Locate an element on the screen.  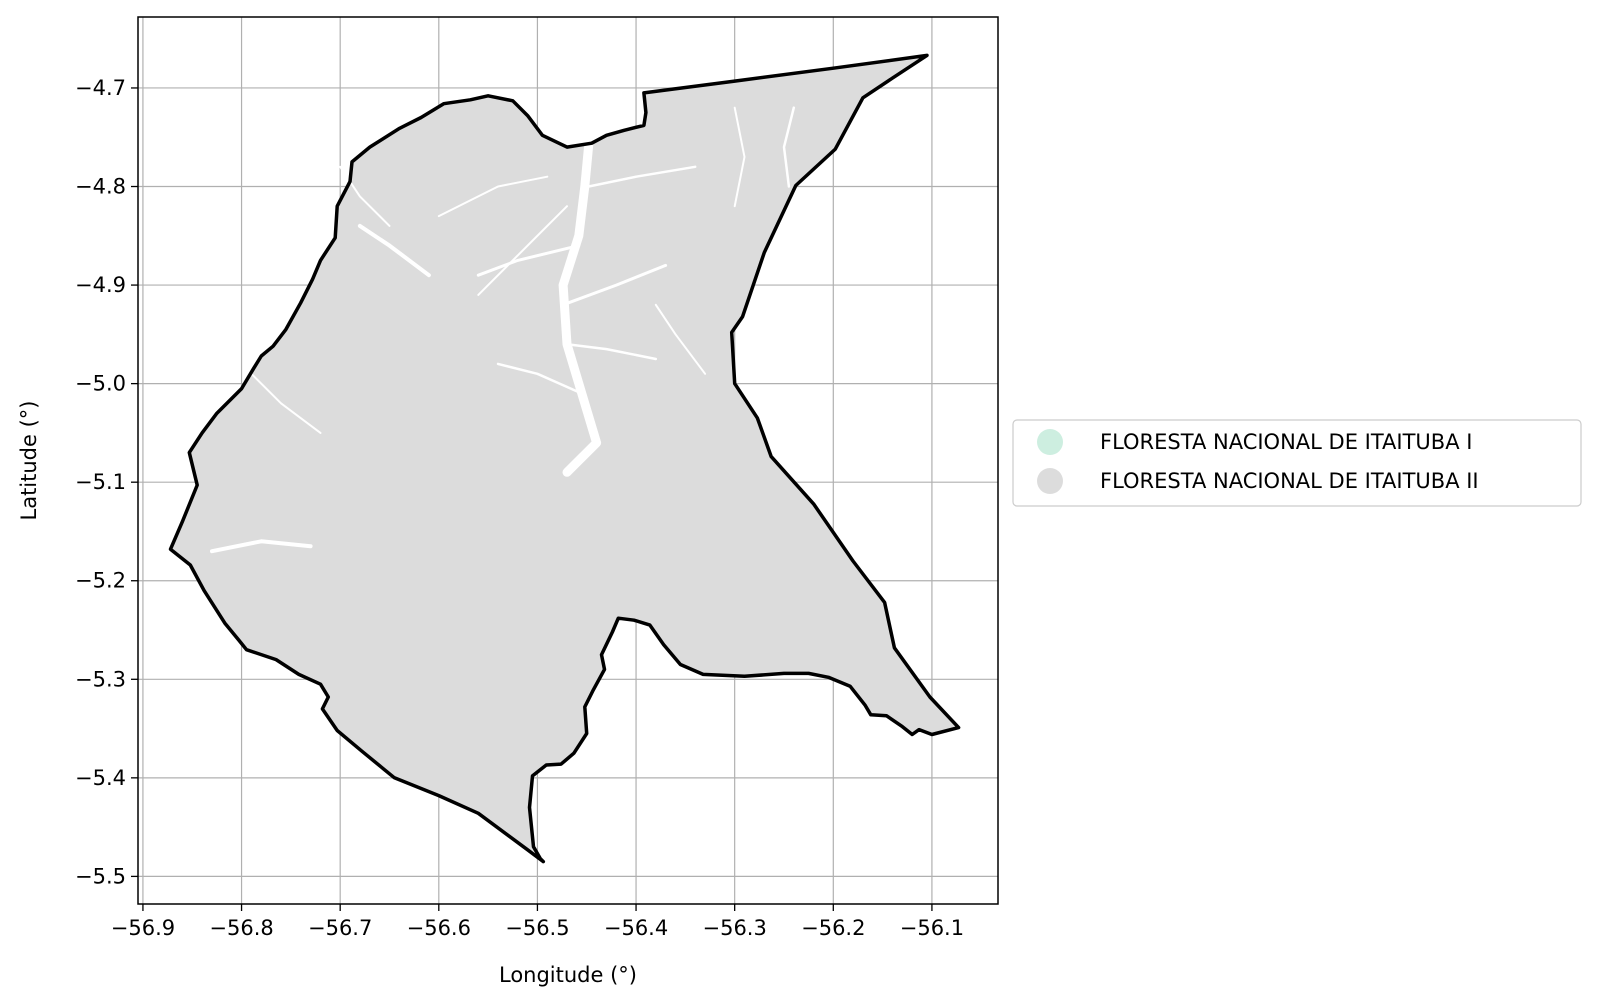
x-tick-label-3: −56.6 is located at coordinates (439, 928).